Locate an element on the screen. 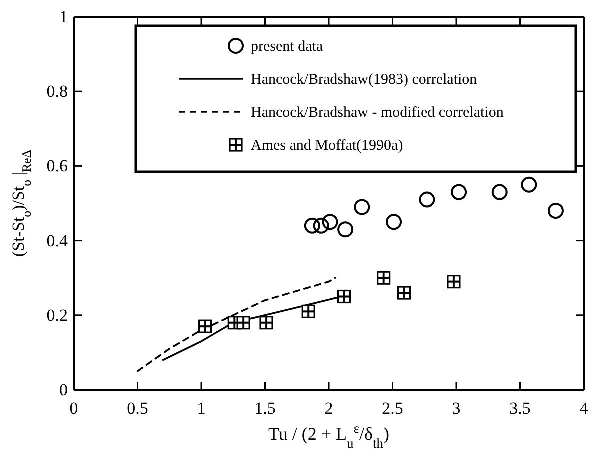 This screenshot has width=592, height=454. x-tick-label: 1 is located at coordinates (201, 408).